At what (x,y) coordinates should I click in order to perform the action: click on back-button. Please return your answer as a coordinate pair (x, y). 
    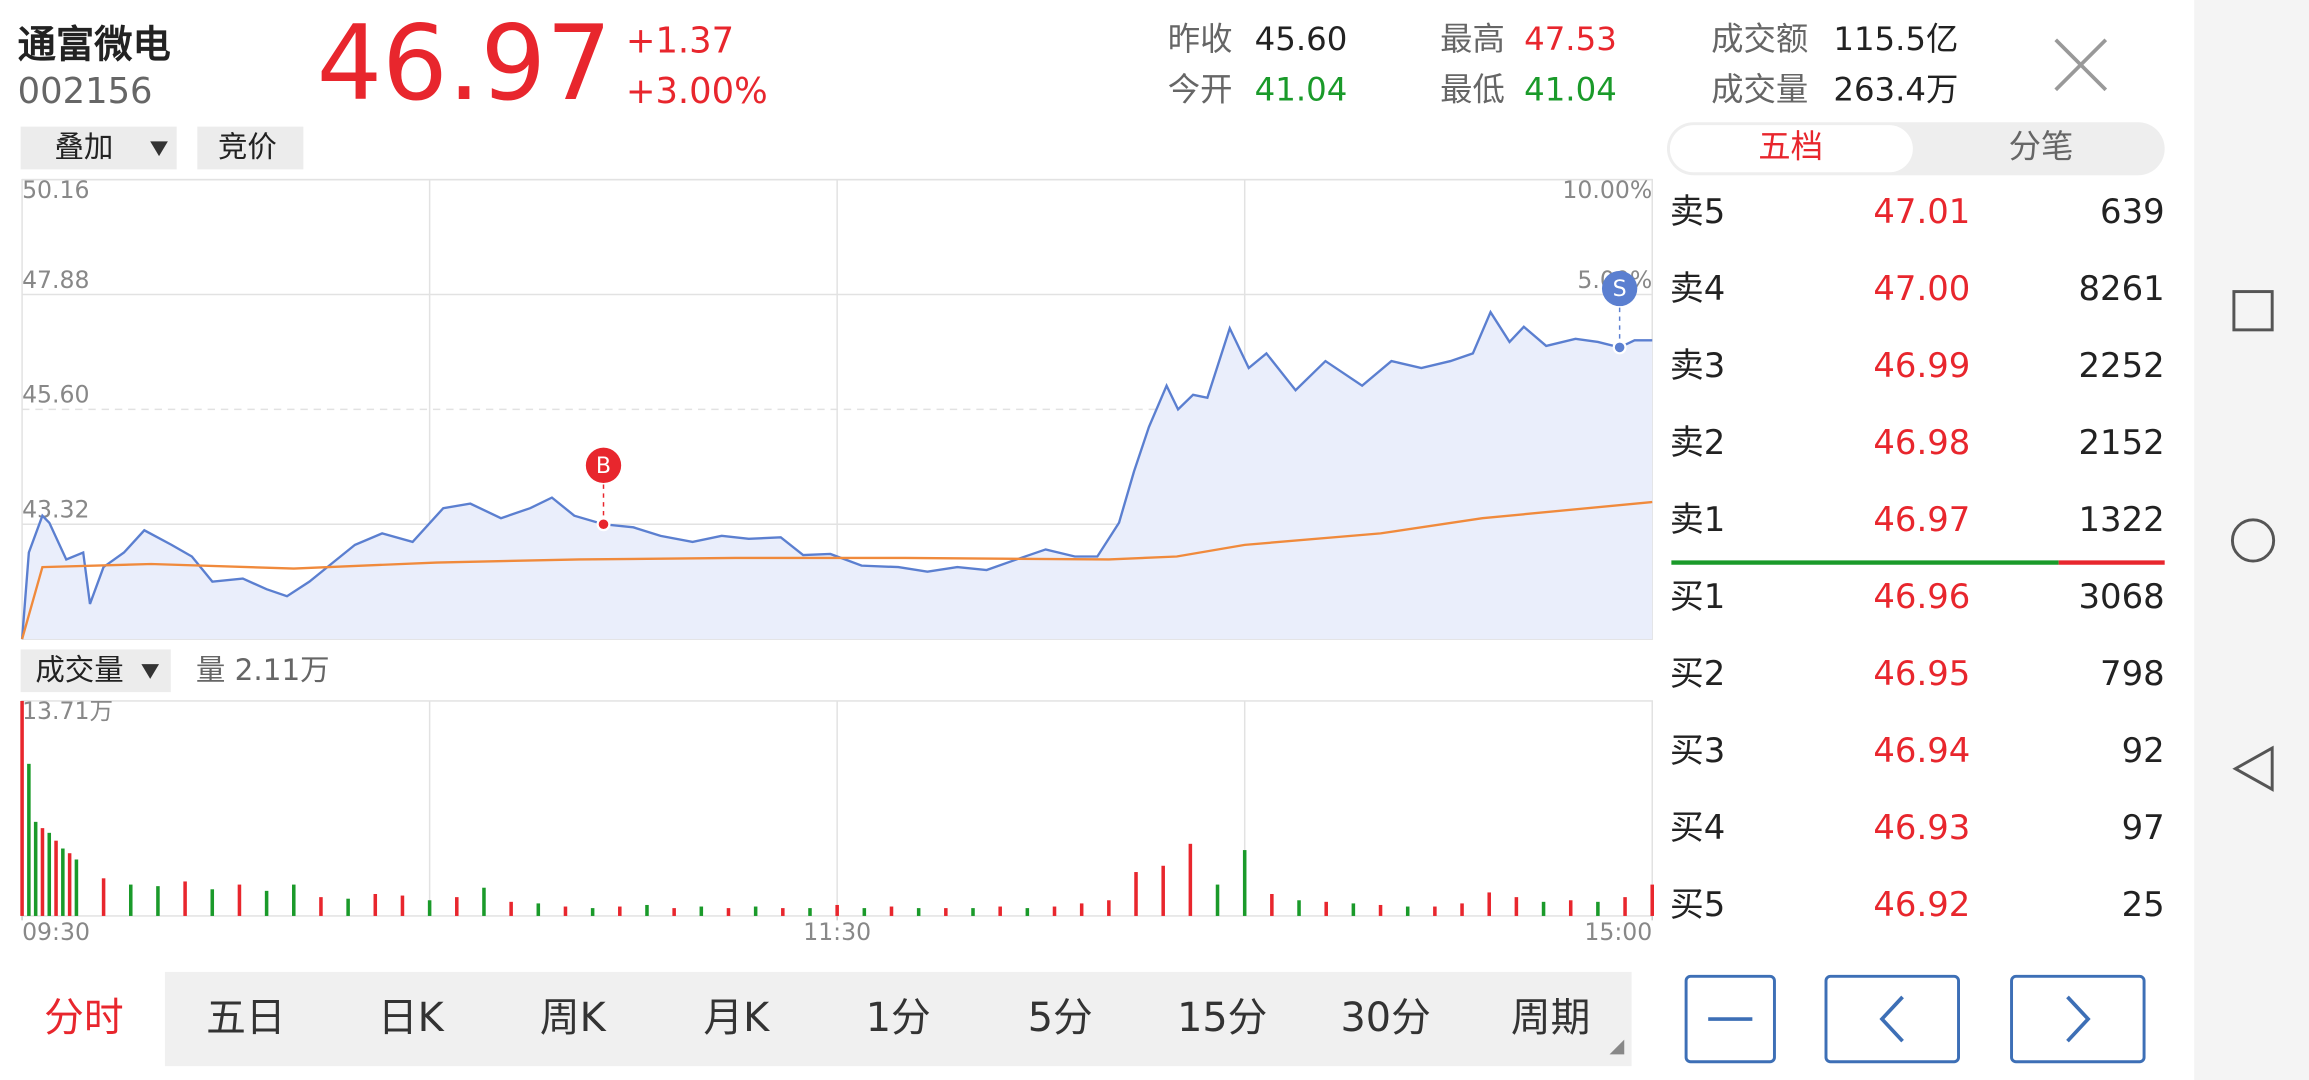
    Looking at the image, I should click on (2253, 768).